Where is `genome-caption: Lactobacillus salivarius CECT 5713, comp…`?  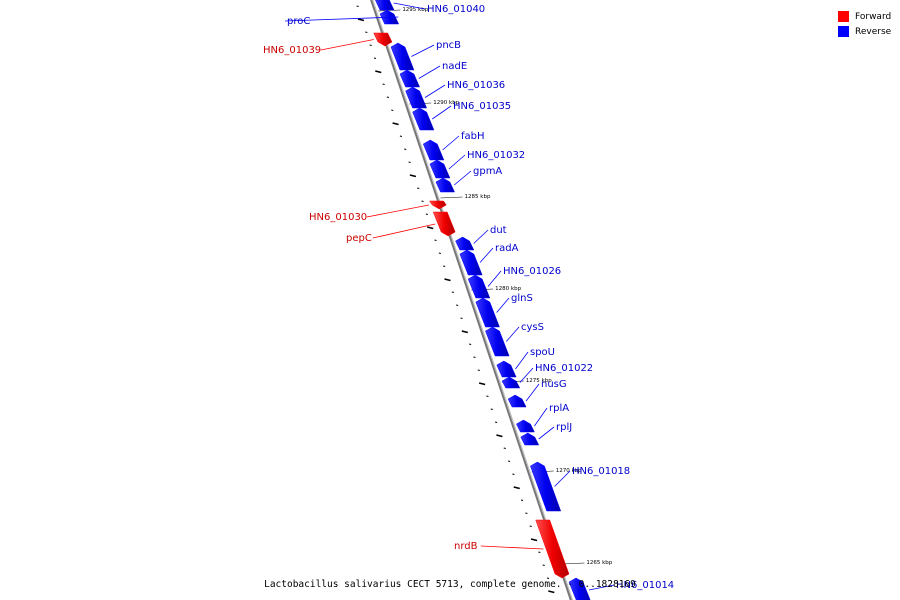 genome-caption: Lactobacillus salivarius CECT 5713, comp… is located at coordinates (450, 584).